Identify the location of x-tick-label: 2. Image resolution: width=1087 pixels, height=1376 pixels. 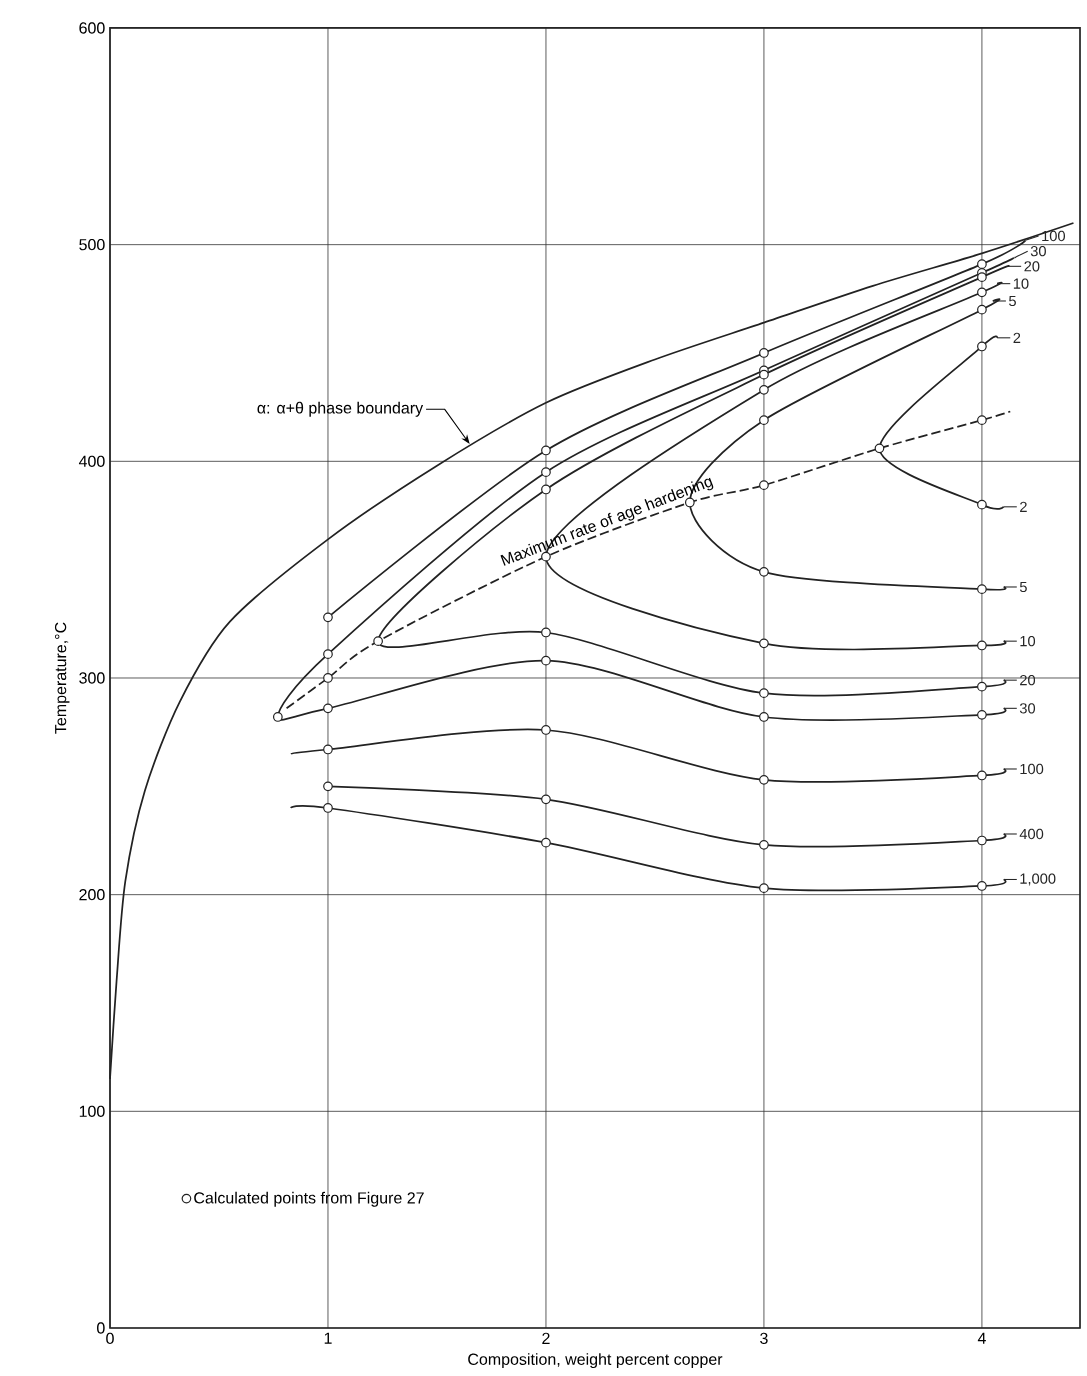
(546, 1338).